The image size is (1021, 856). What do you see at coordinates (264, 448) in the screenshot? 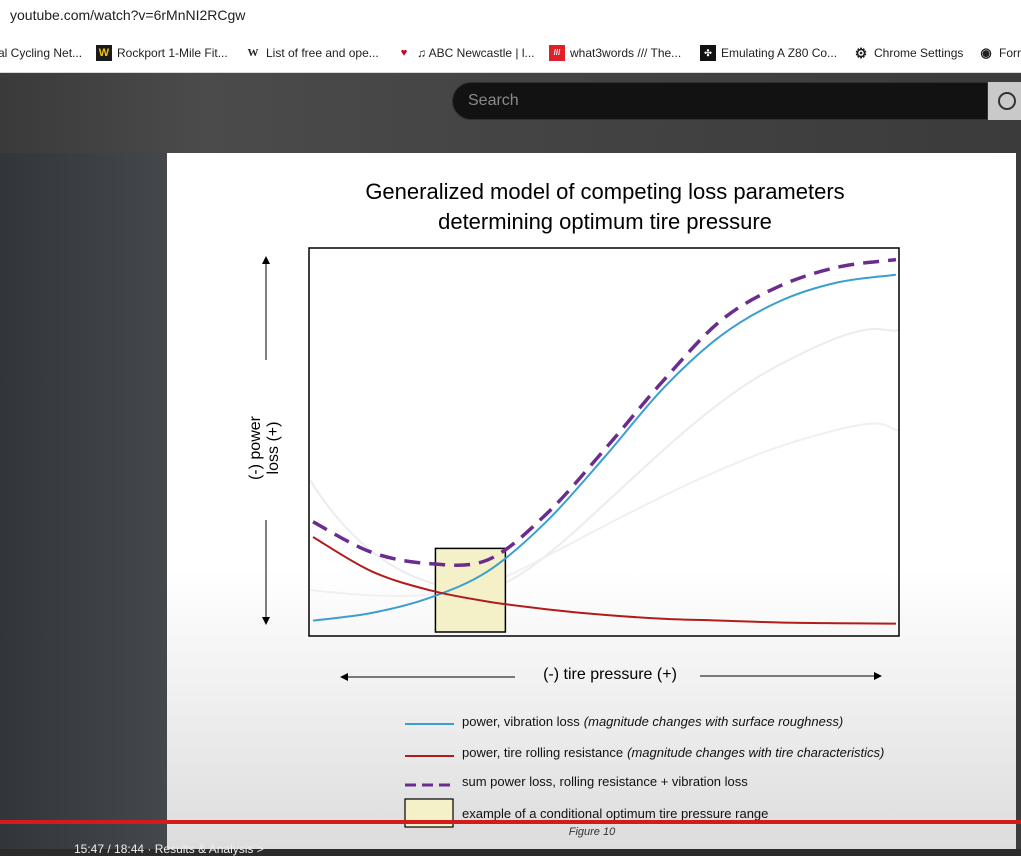
I see `y-axis-label: (-) power loss (+)` at bounding box center [264, 448].